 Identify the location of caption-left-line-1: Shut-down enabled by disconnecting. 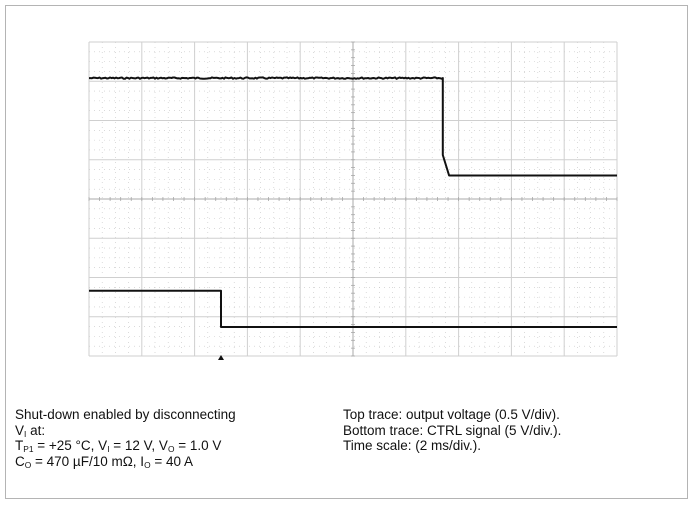
(125, 414).